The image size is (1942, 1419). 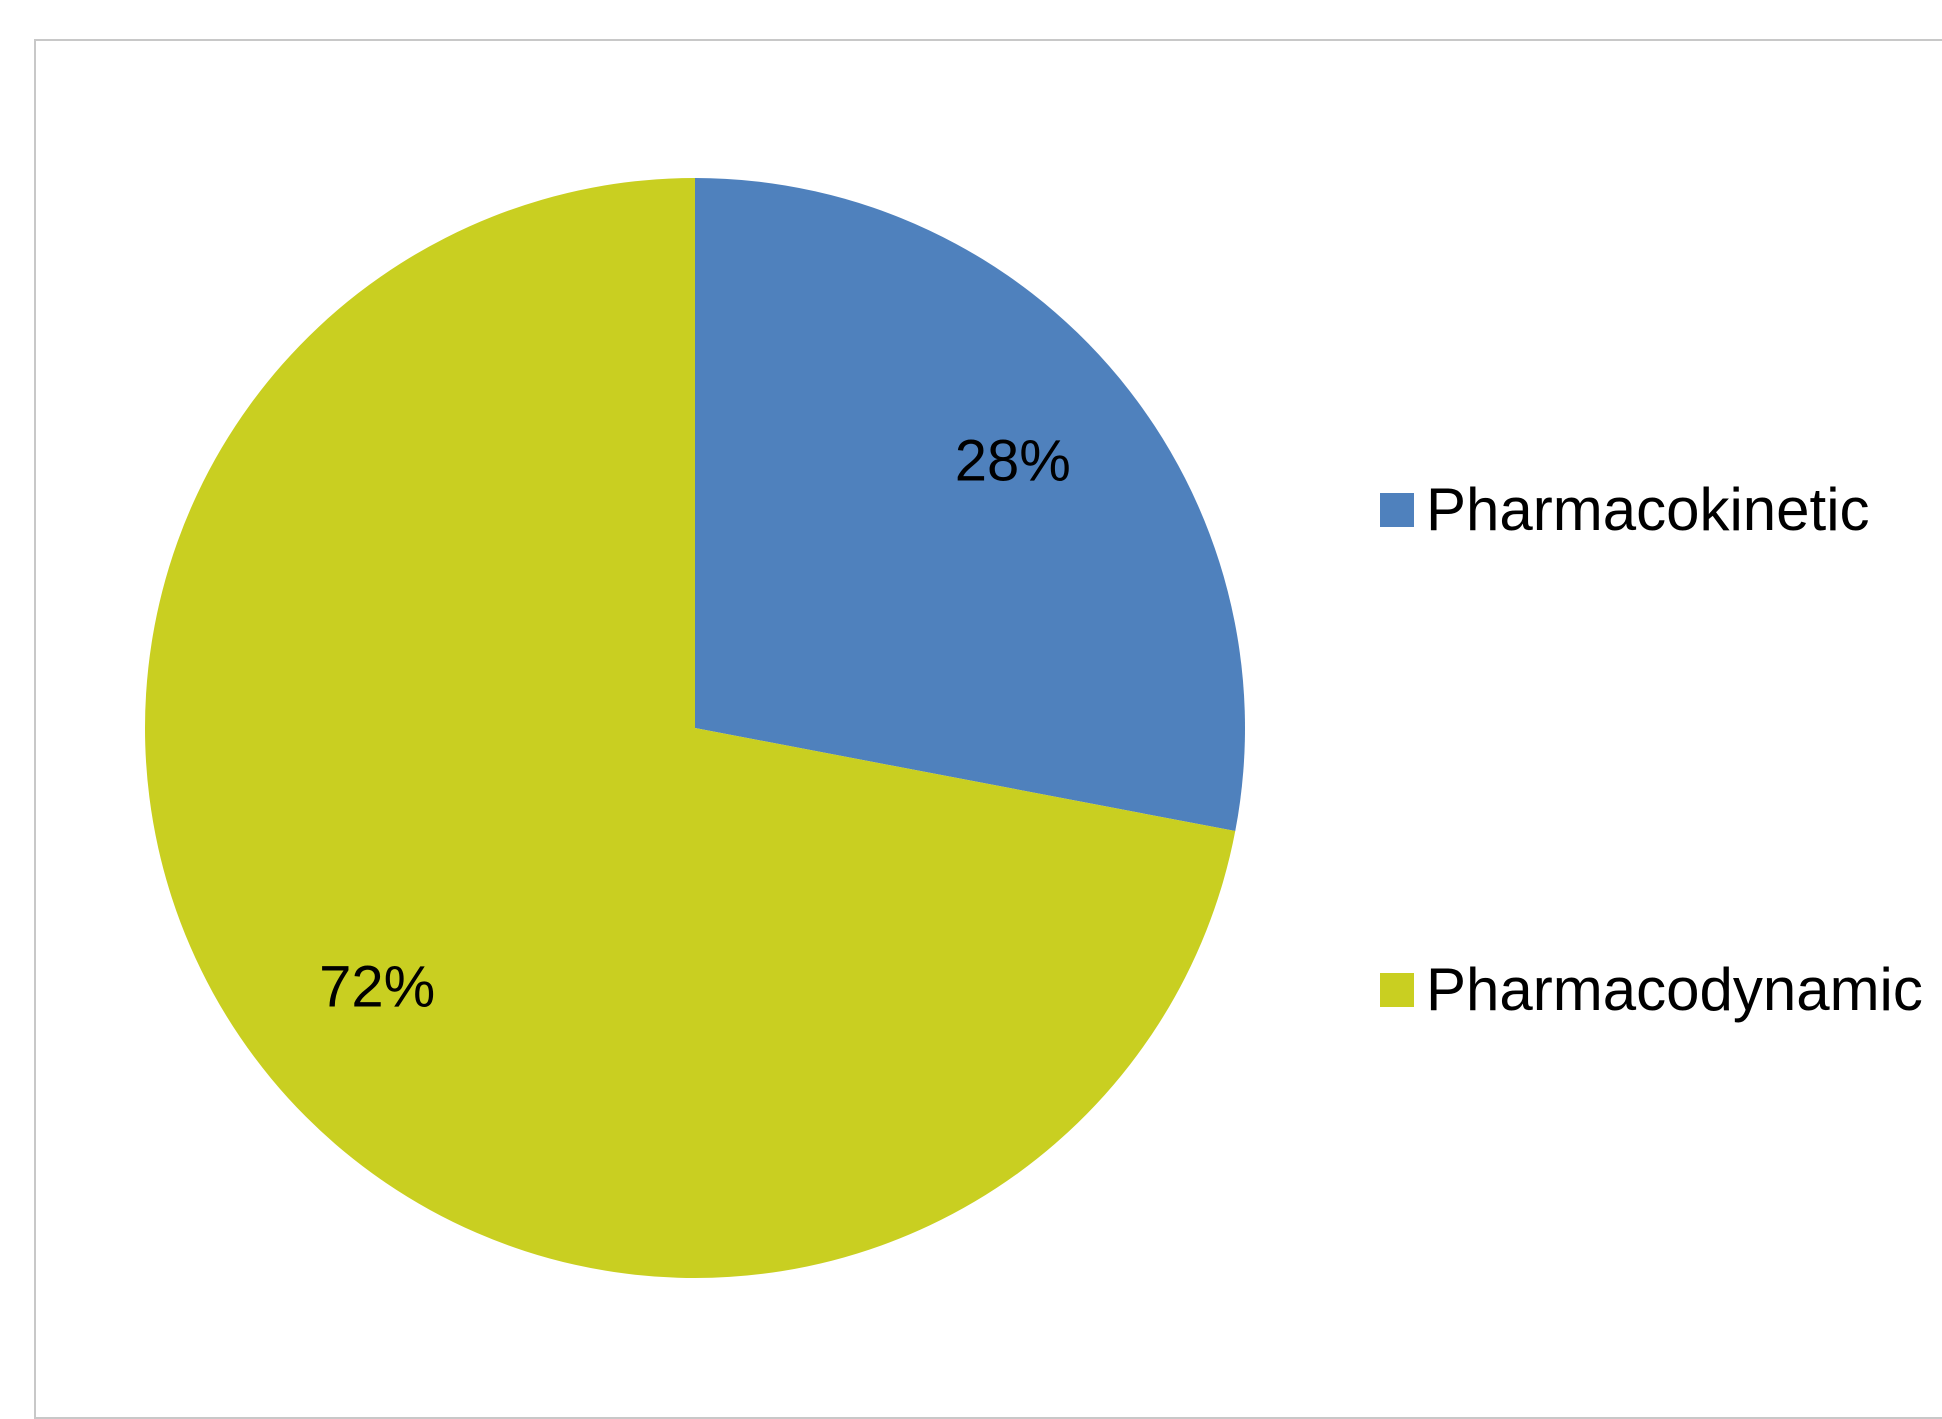 I want to click on legend-label-pharmacokinetic: Pharmacokinetic, so click(x=1648, y=509).